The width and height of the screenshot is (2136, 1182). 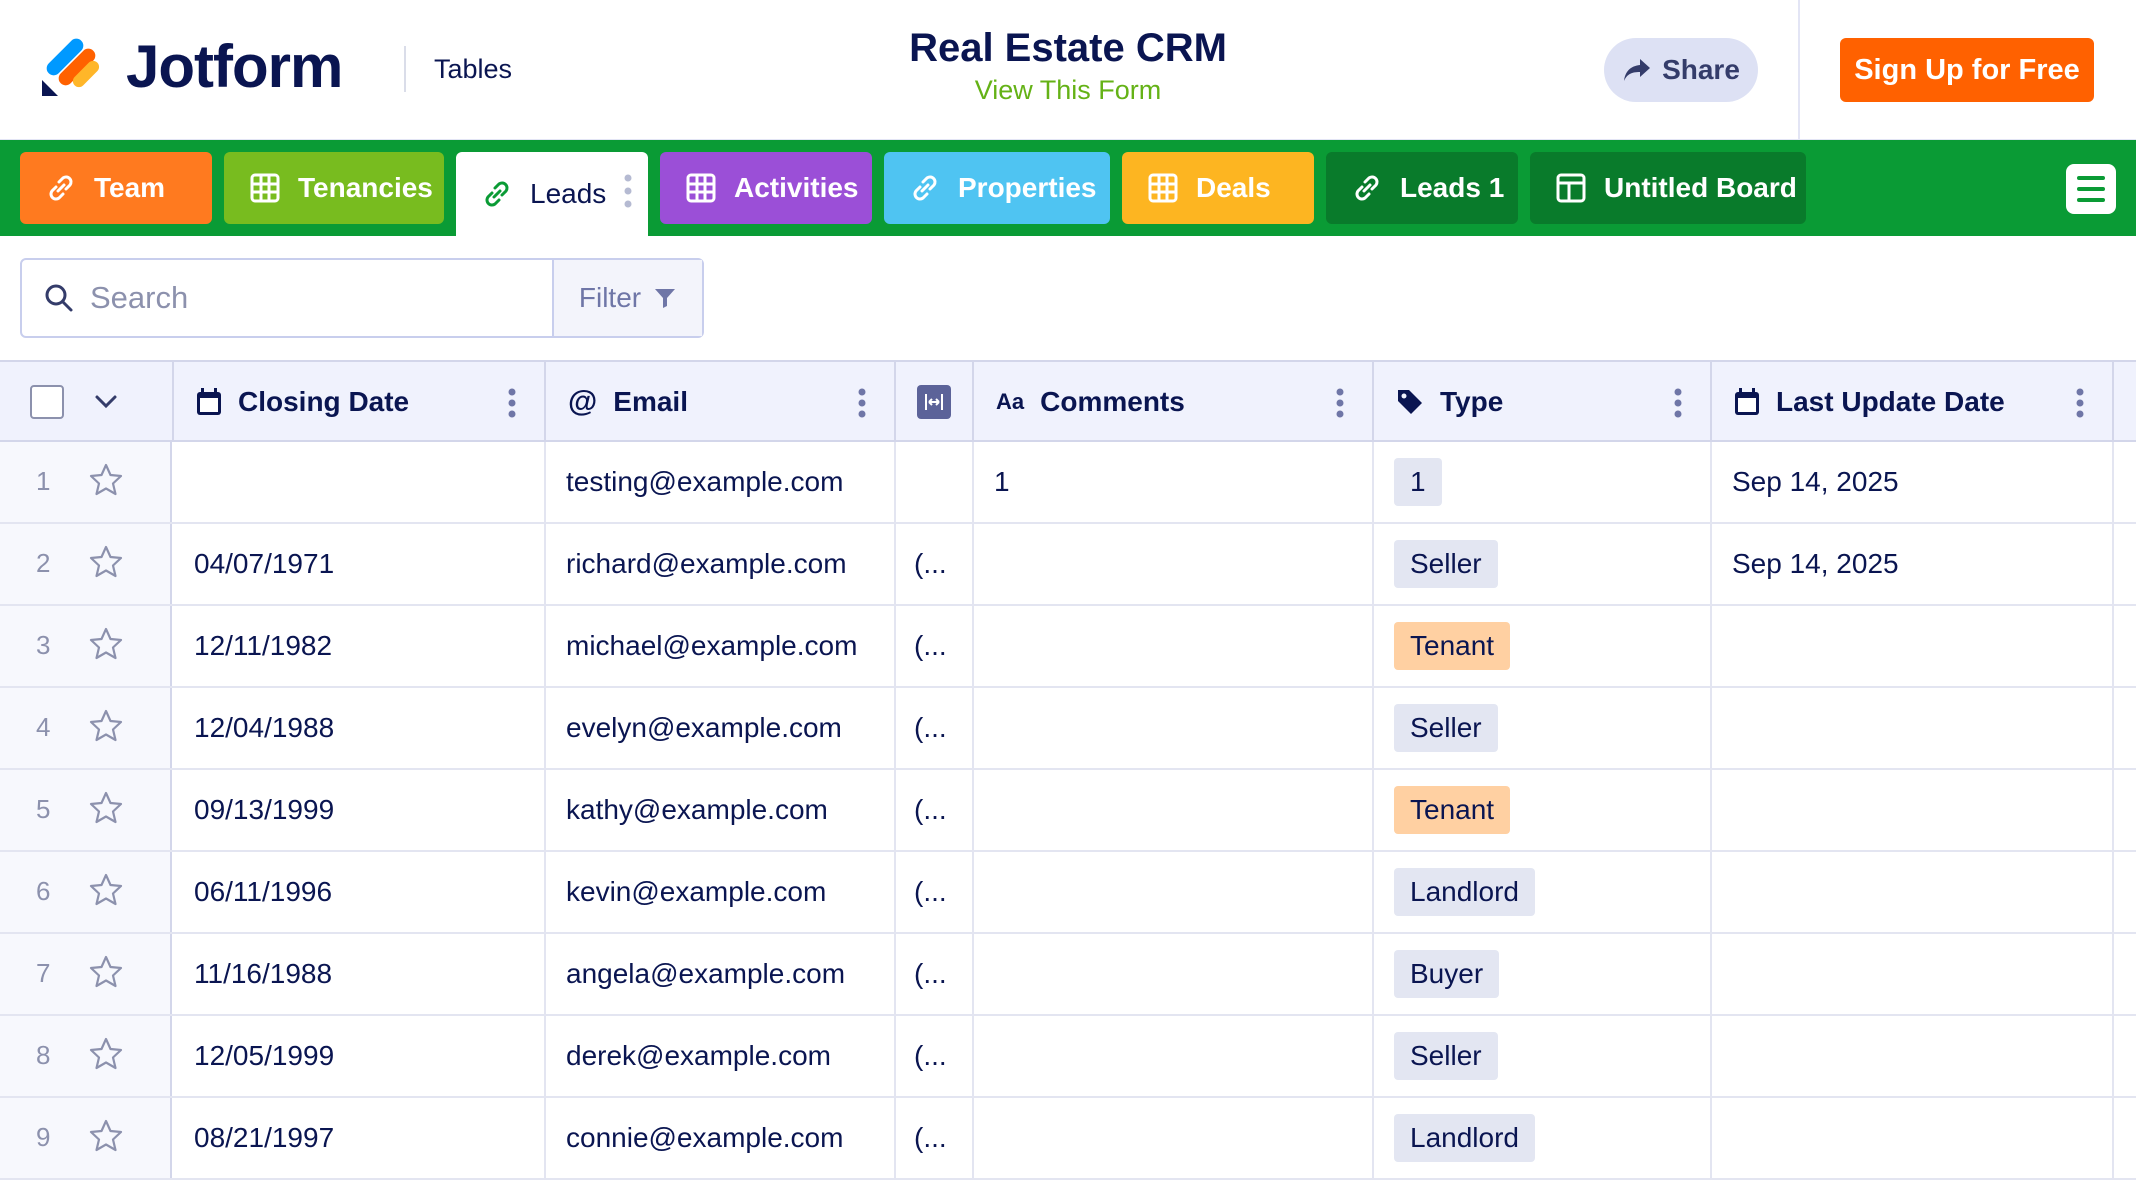 What do you see at coordinates (1068, 90) in the screenshot?
I see `view-form-link: View This Form` at bounding box center [1068, 90].